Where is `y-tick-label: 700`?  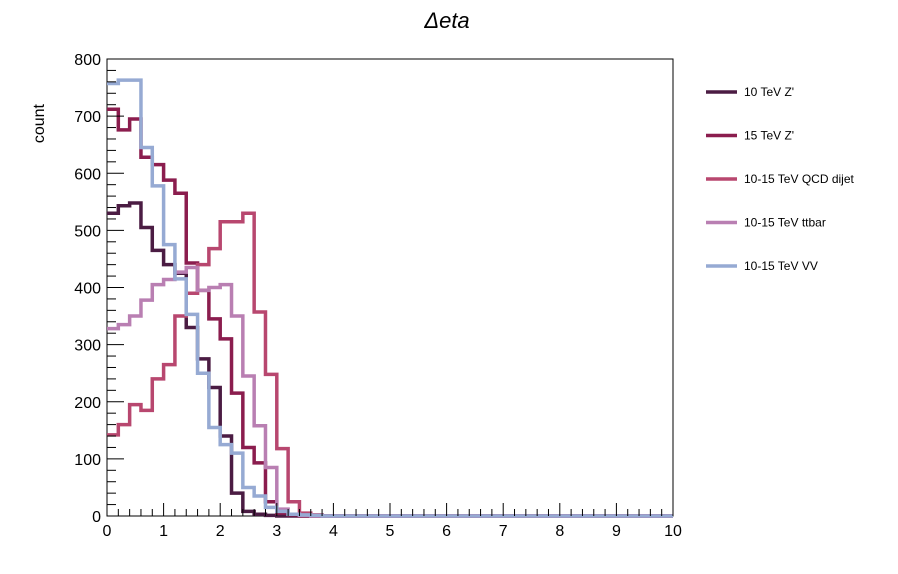
y-tick-label: 700 is located at coordinates (87, 117).